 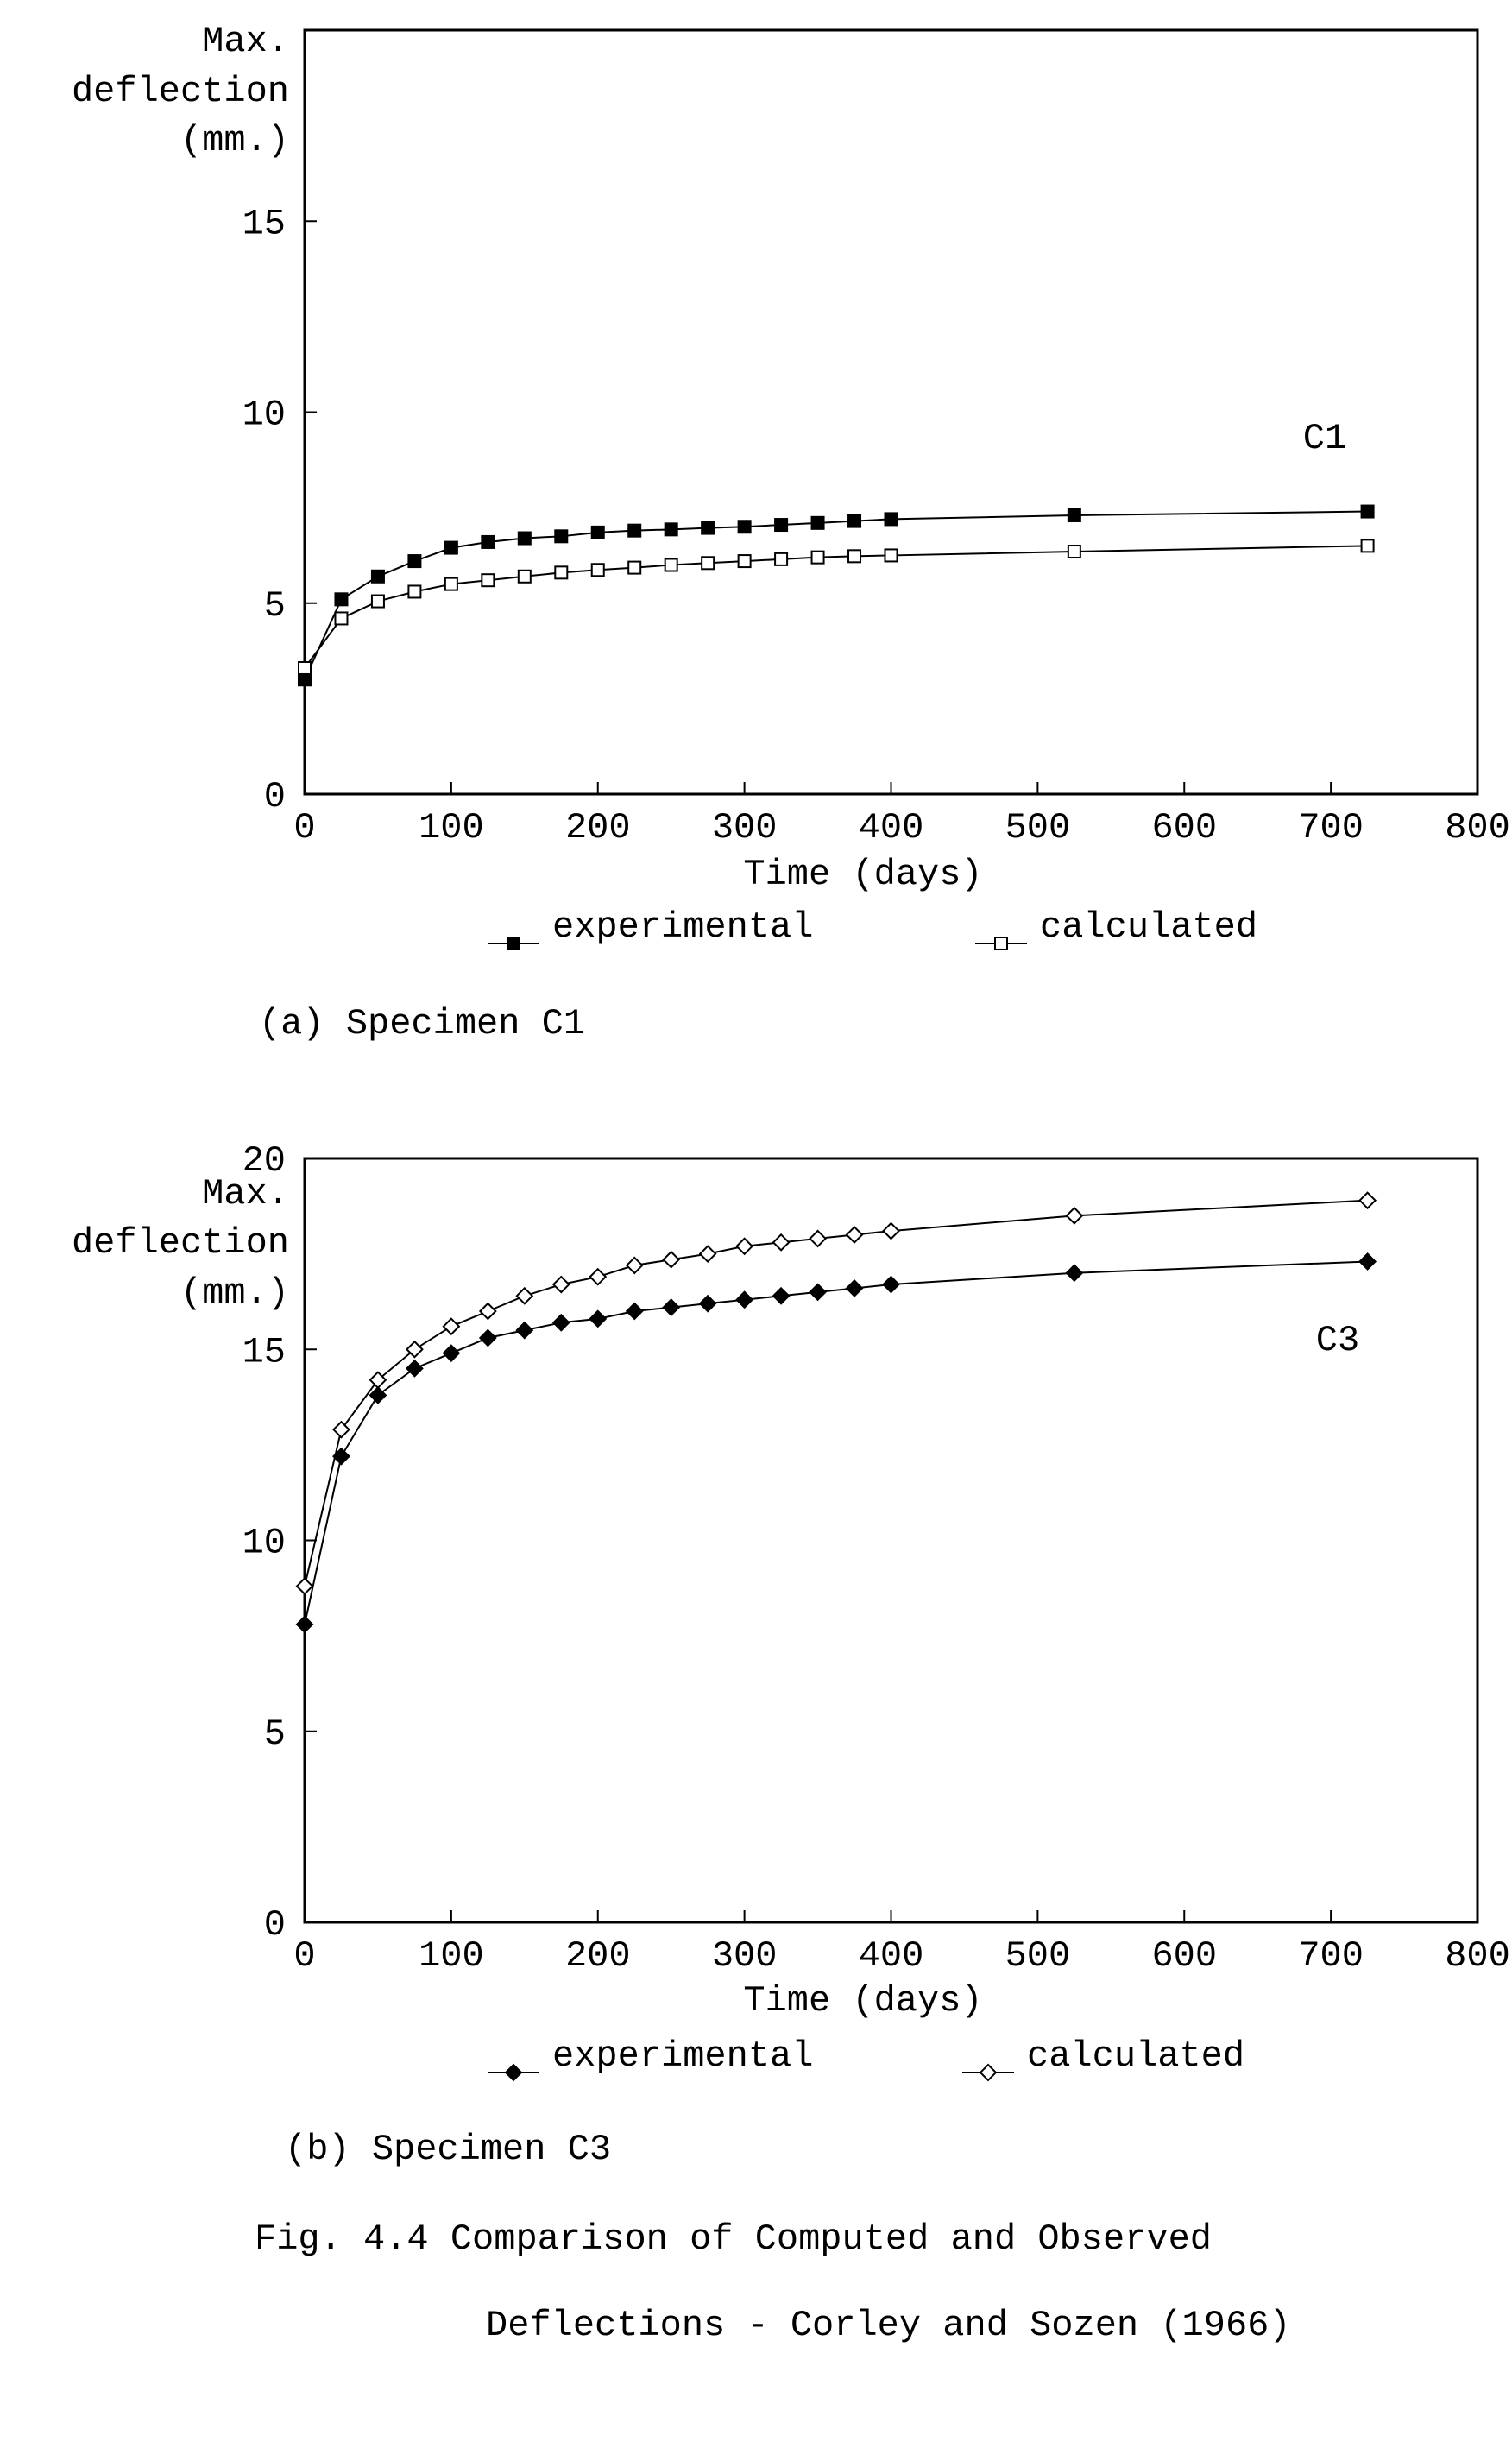 What do you see at coordinates (650, 2058) in the screenshot?
I see `legend-entry-experimental: experimental` at bounding box center [650, 2058].